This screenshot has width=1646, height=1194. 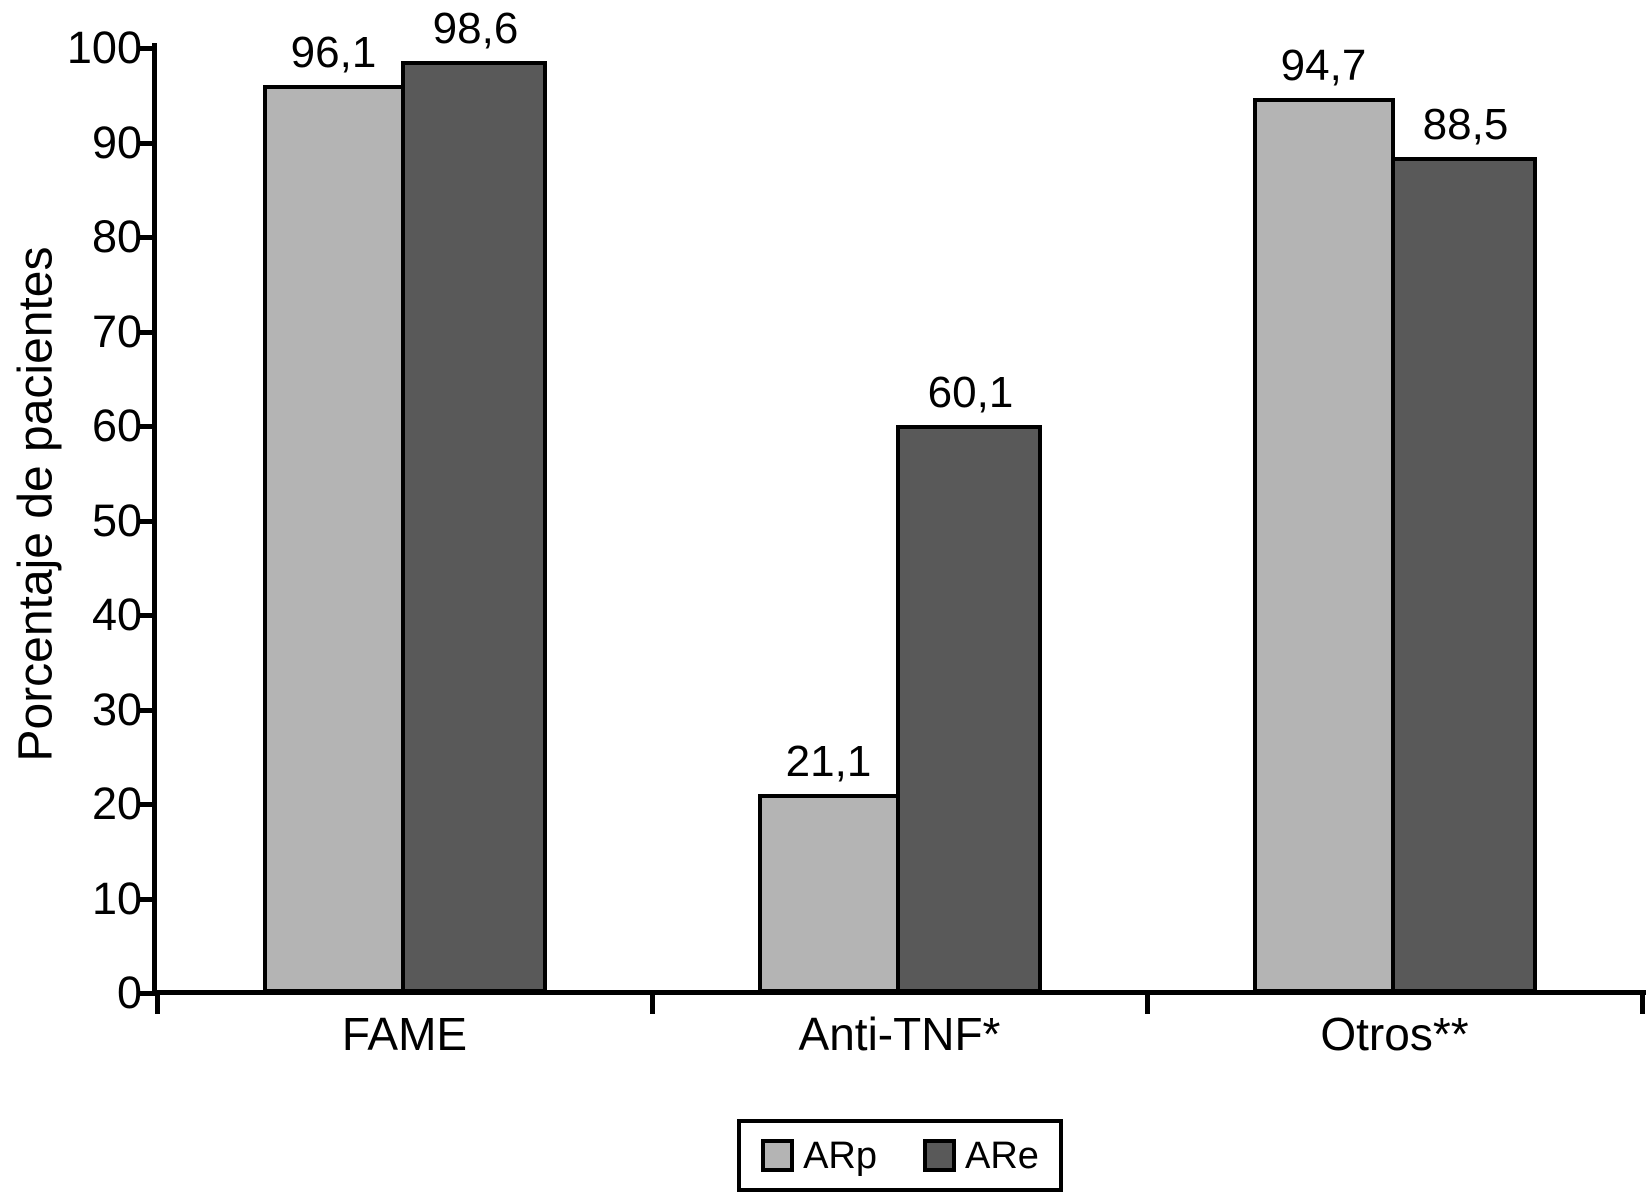 I want to click on x-category-label: Otros**, so click(x=1394, y=1034).